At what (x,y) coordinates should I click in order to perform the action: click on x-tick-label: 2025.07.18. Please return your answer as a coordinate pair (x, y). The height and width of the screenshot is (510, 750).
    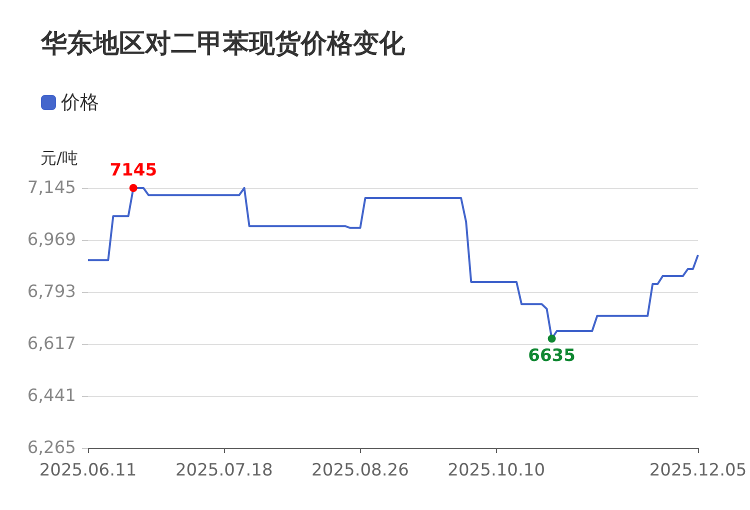
    Looking at the image, I should click on (224, 470).